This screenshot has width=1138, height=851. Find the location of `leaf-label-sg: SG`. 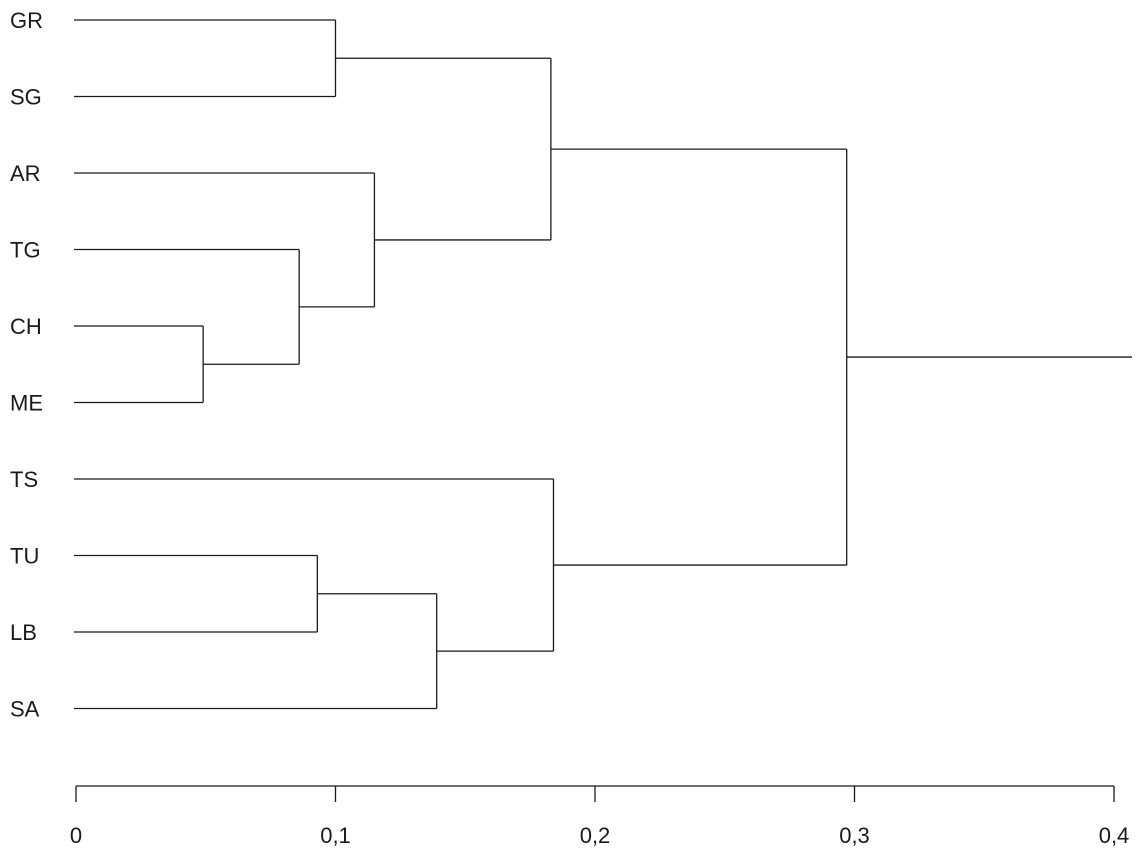

leaf-label-sg: SG is located at coordinates (26, 97).